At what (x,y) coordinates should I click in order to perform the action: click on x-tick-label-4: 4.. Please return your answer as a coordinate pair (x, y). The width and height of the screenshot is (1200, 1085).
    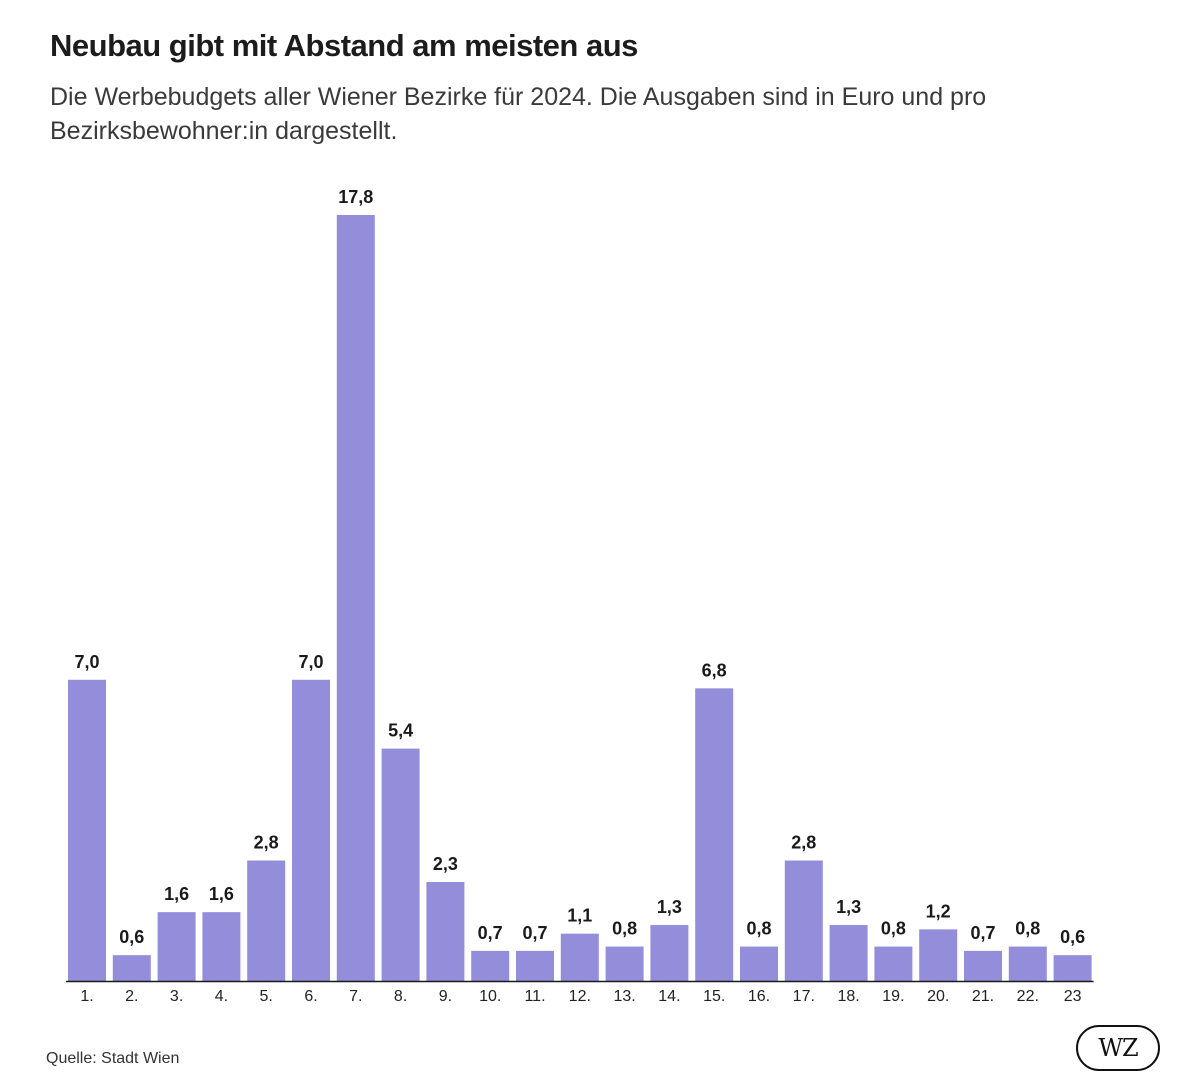
    Looking at the image, I should click on (221, 996).